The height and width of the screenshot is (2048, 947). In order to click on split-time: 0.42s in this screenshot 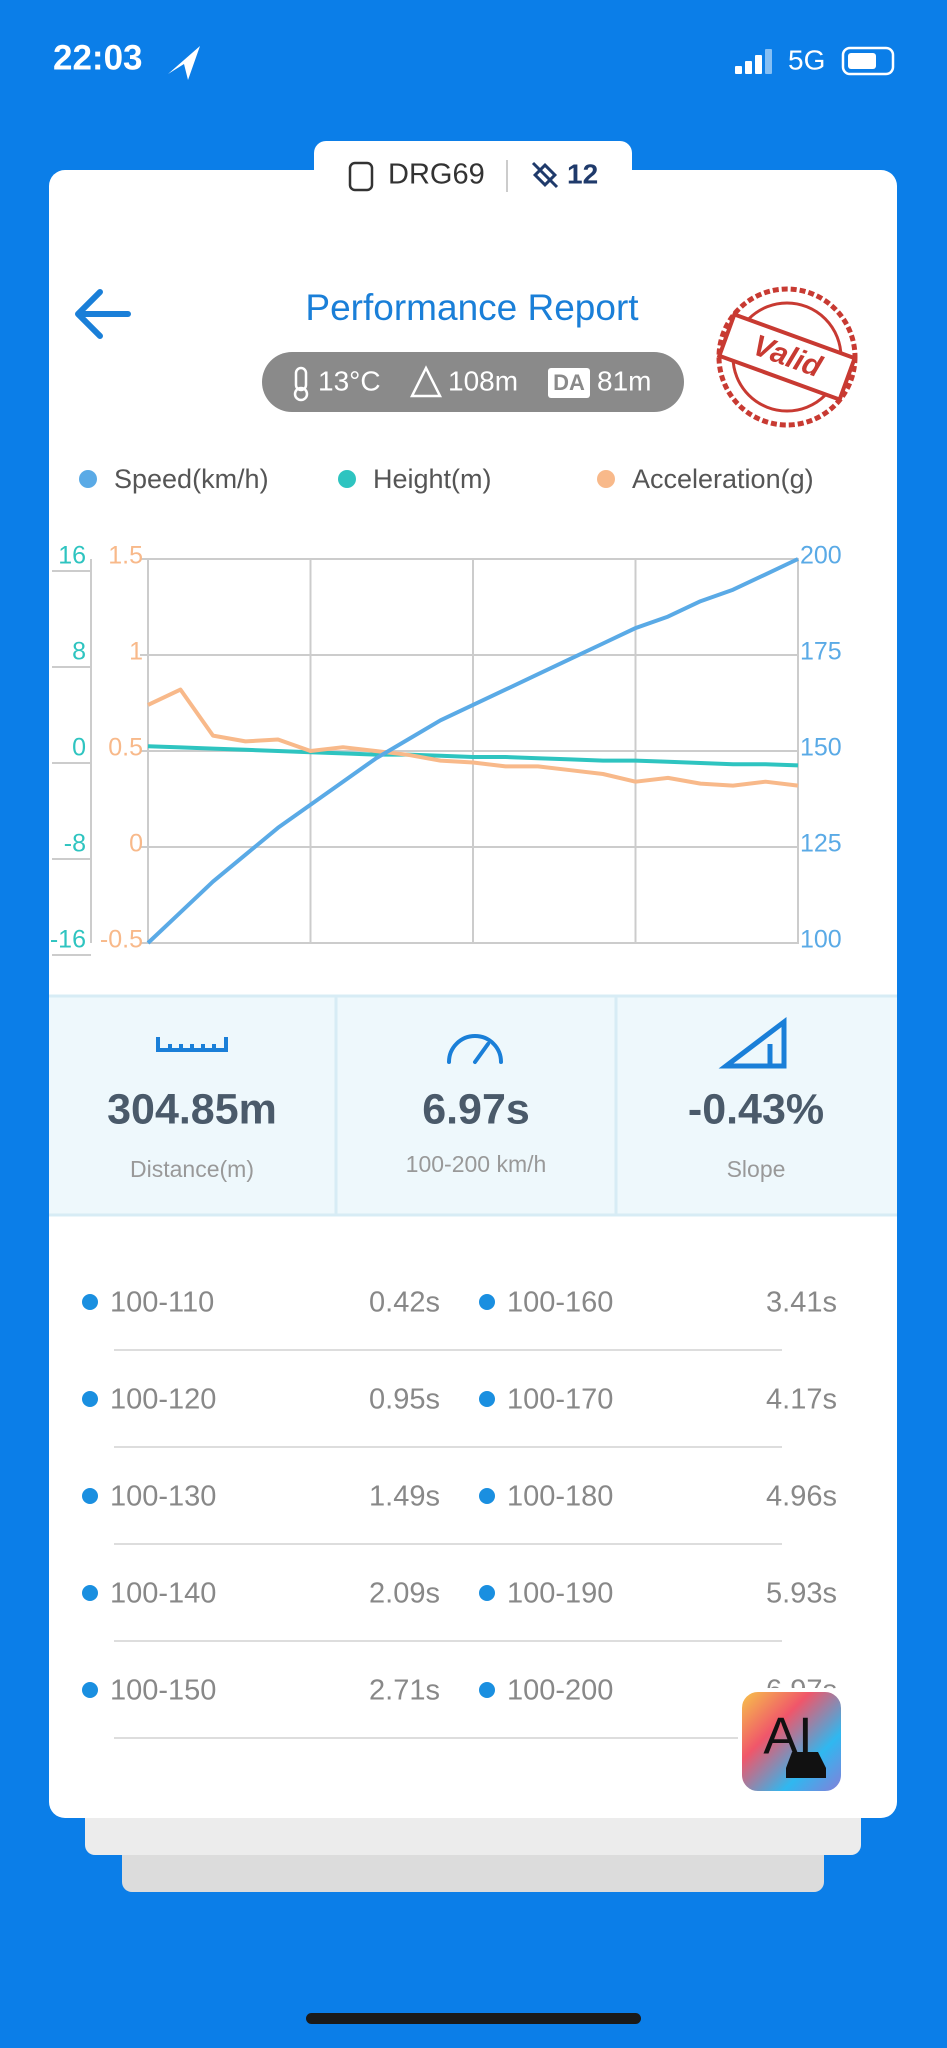, I will do `click(404, 1303)`.